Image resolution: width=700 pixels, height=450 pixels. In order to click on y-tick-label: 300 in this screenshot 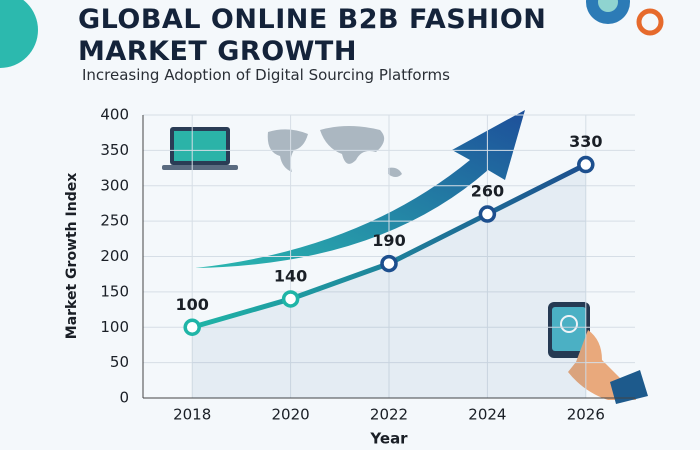, I will do `click(114, 185)`.